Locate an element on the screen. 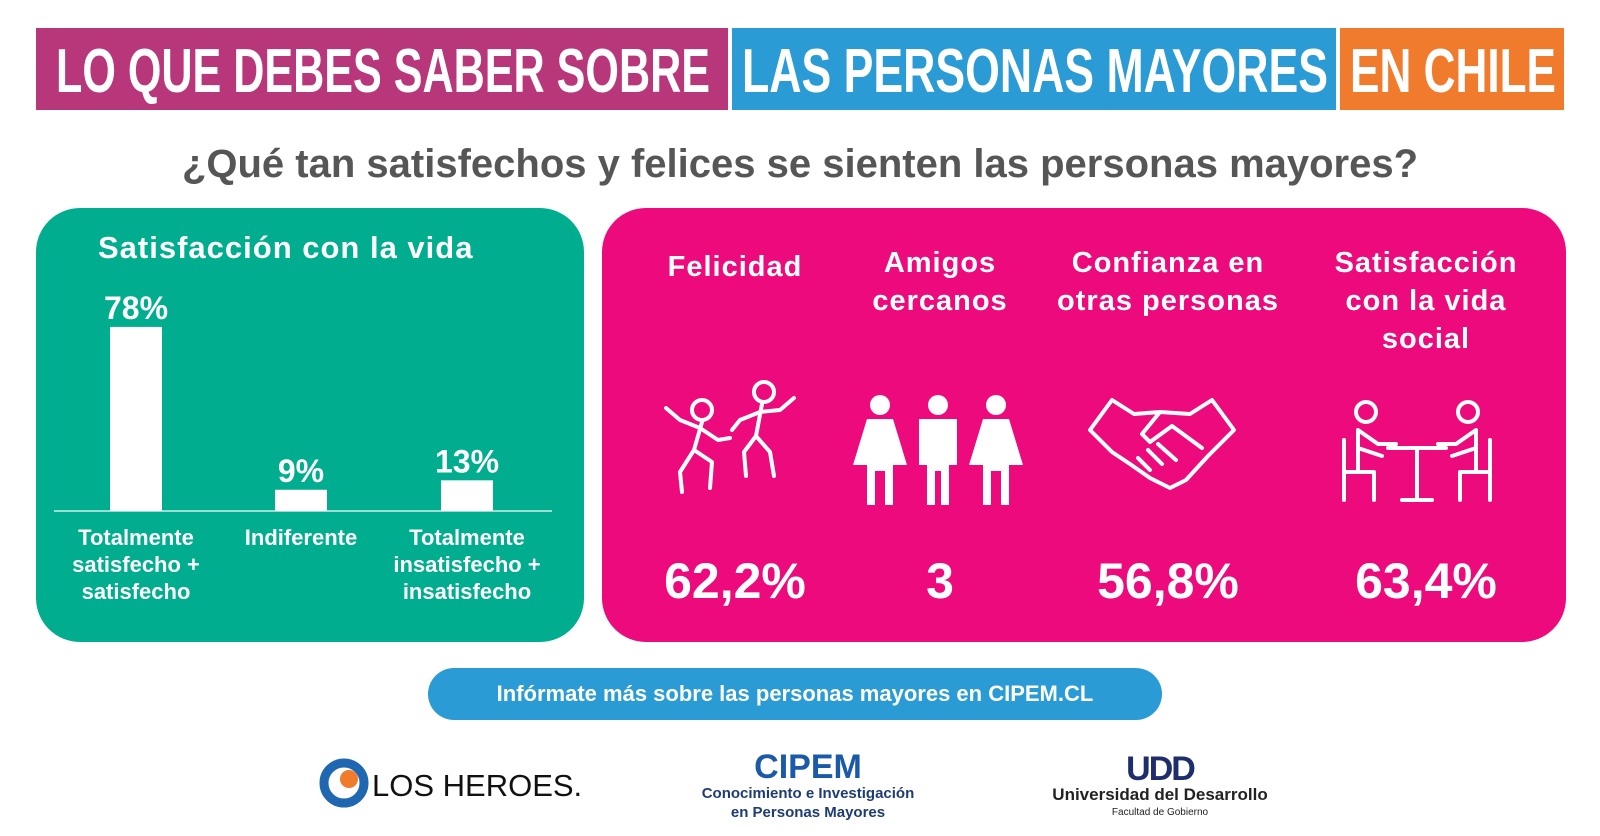 The height and width of the screenshot is (836, 1600). header-text: LAS PERSONAS MAYORES is located at coordinates (1035, 71).